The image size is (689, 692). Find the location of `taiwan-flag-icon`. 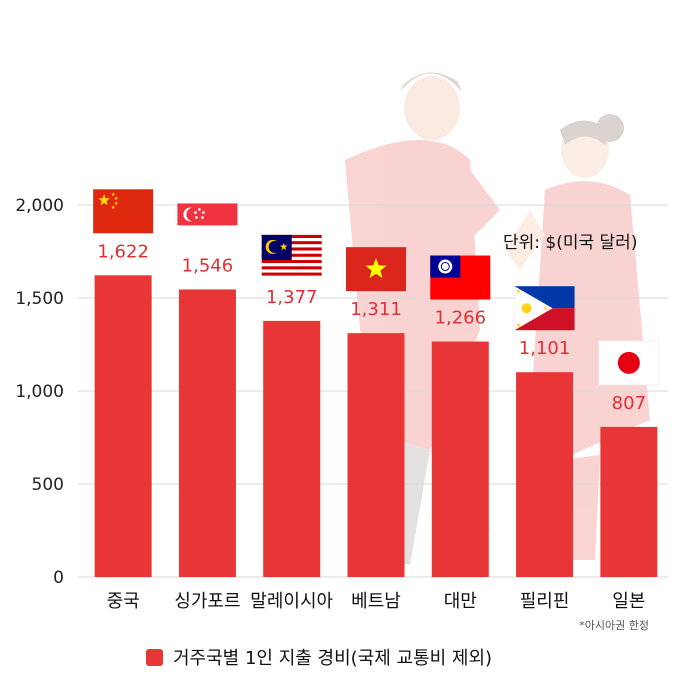

taiwan-flag-icon is located at coordinates (460, 277).